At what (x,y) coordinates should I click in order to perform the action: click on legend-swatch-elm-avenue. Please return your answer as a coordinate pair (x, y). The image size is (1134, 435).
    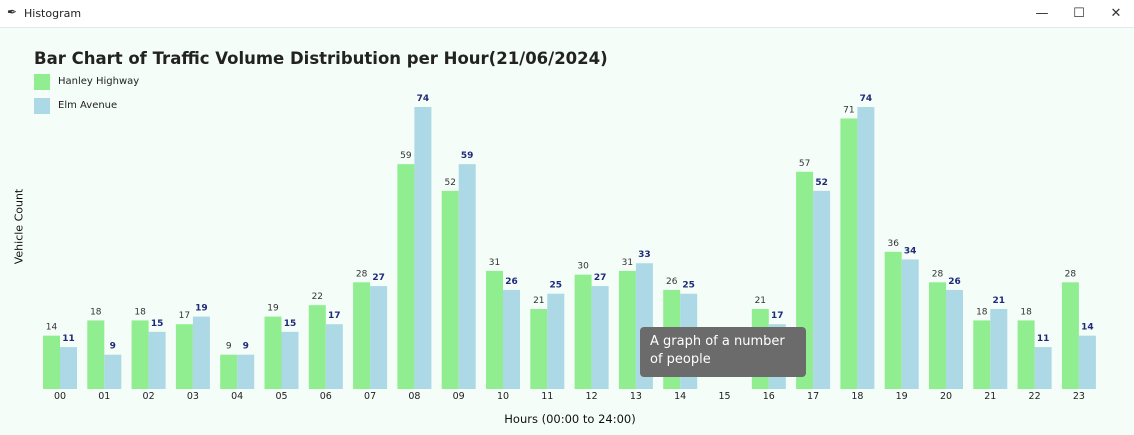
    Looking at the image, I should click on (42, 106).